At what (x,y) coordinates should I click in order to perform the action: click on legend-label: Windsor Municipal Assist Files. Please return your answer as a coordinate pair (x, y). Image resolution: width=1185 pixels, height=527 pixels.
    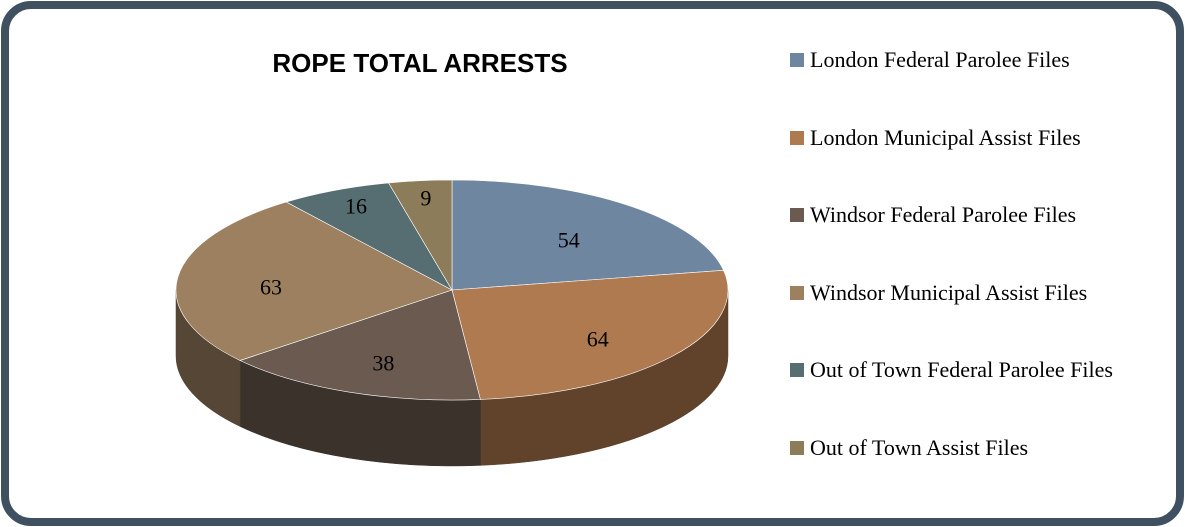
    Looking at the image, I should click on (949, 292).